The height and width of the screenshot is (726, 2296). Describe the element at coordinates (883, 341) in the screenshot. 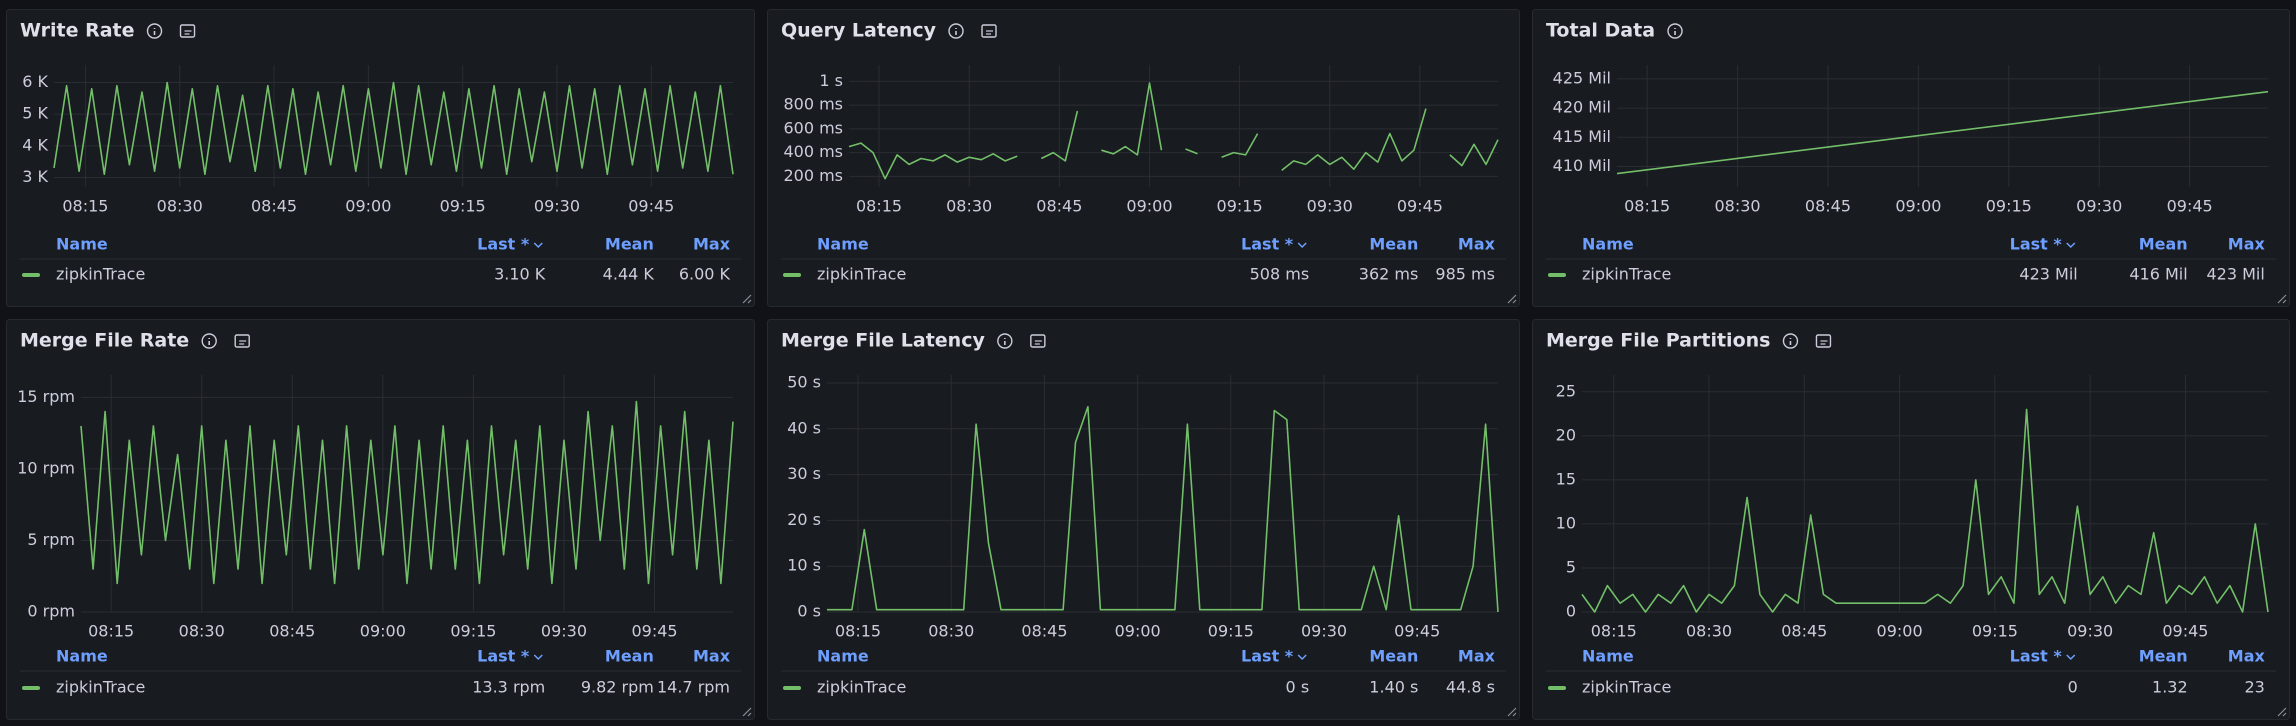

I see `panel-title: Merge File Latency` at that location.